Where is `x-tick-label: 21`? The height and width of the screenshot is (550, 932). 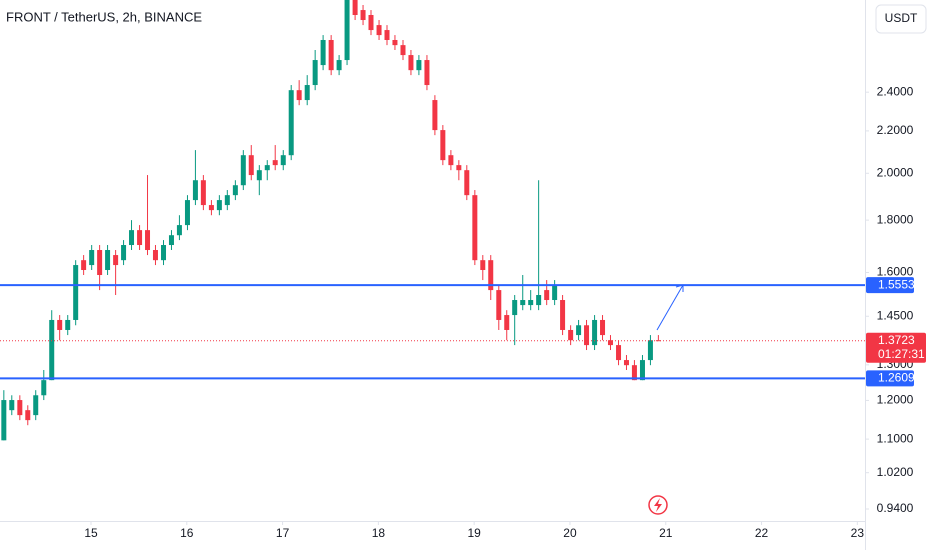 x-tick-label: 21 is located at coordinates (666, 533).